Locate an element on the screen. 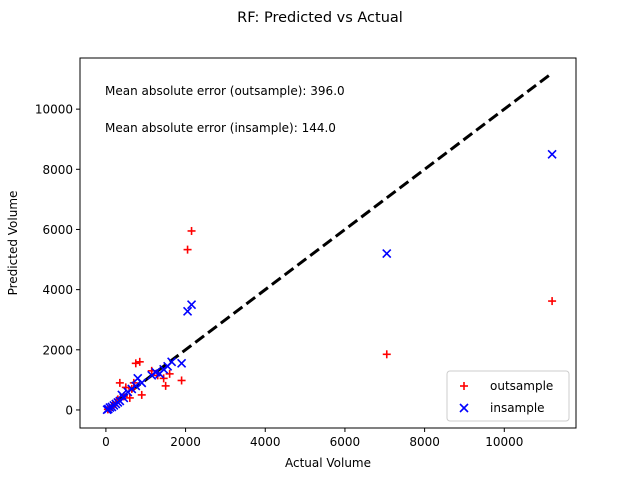  legend-outsample-glyph is located at coordinates (464, 386).